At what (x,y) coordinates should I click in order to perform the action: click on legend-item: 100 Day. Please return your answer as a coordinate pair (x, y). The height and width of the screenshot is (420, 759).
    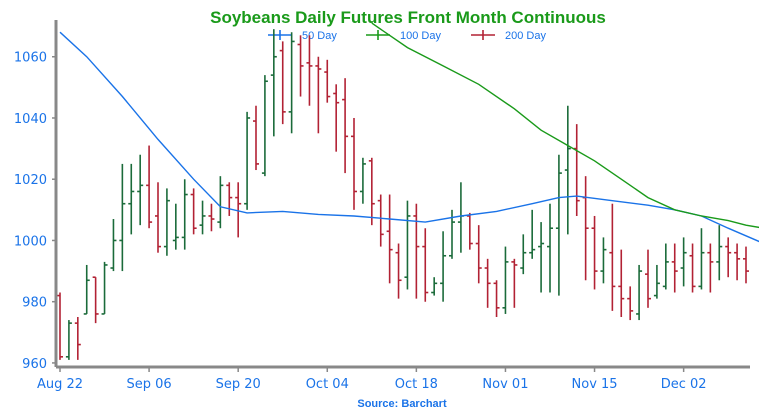
    Looking at the image, I should click on (403, 36).